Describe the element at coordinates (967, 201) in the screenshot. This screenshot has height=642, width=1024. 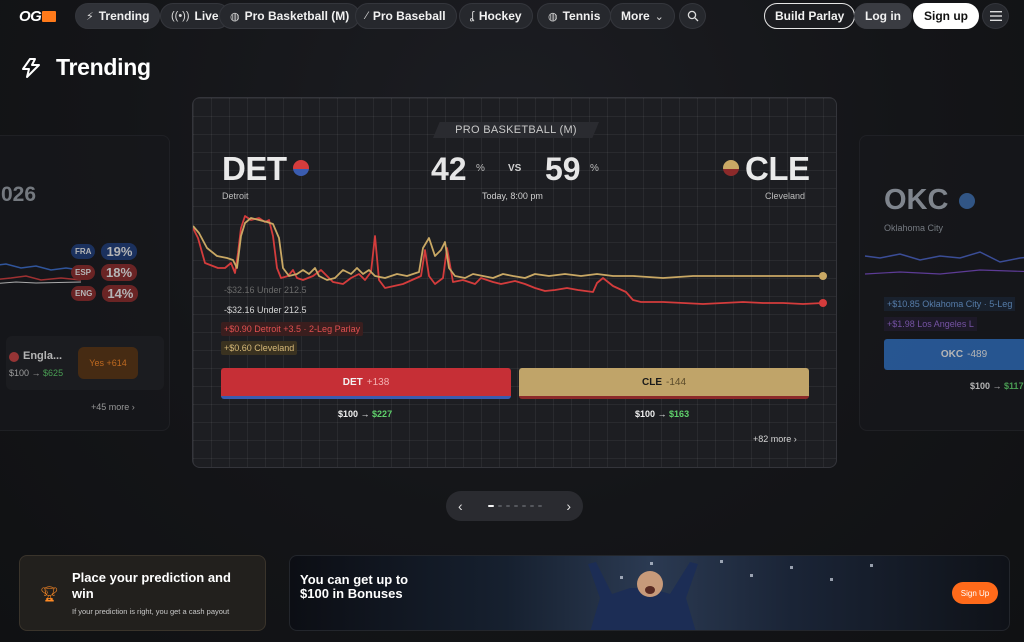
I see `okc-team-dot` at that location.